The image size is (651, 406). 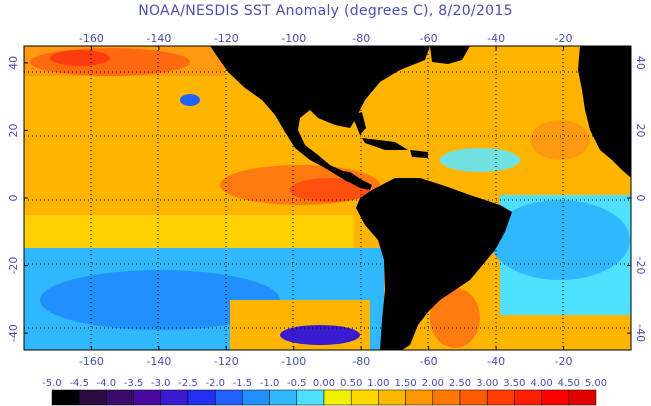 What do you see at coordinates (293, 38) in the screenshot?
I see `lon-tick-label-top: -100` at bounding box center [293, 38].